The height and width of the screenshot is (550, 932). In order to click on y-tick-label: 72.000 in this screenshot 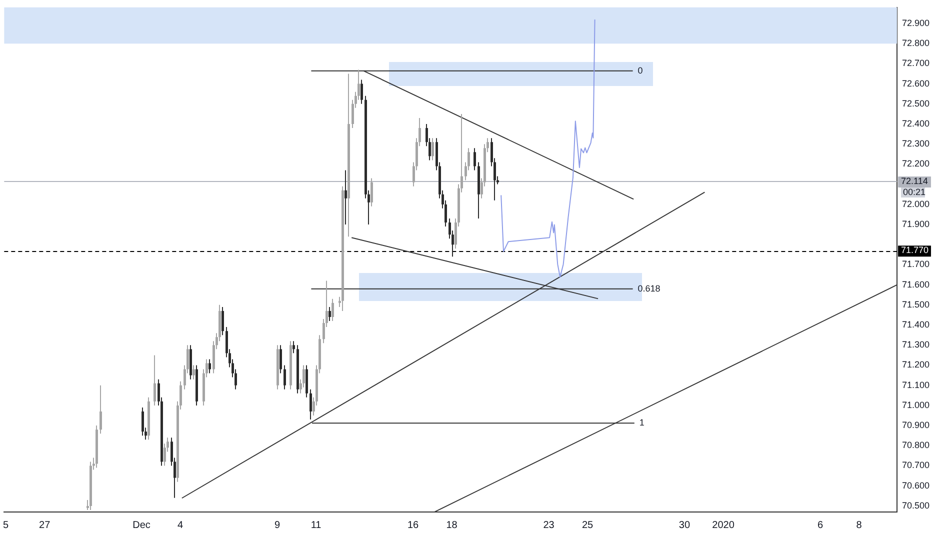, I will do `click(916, 203)`.